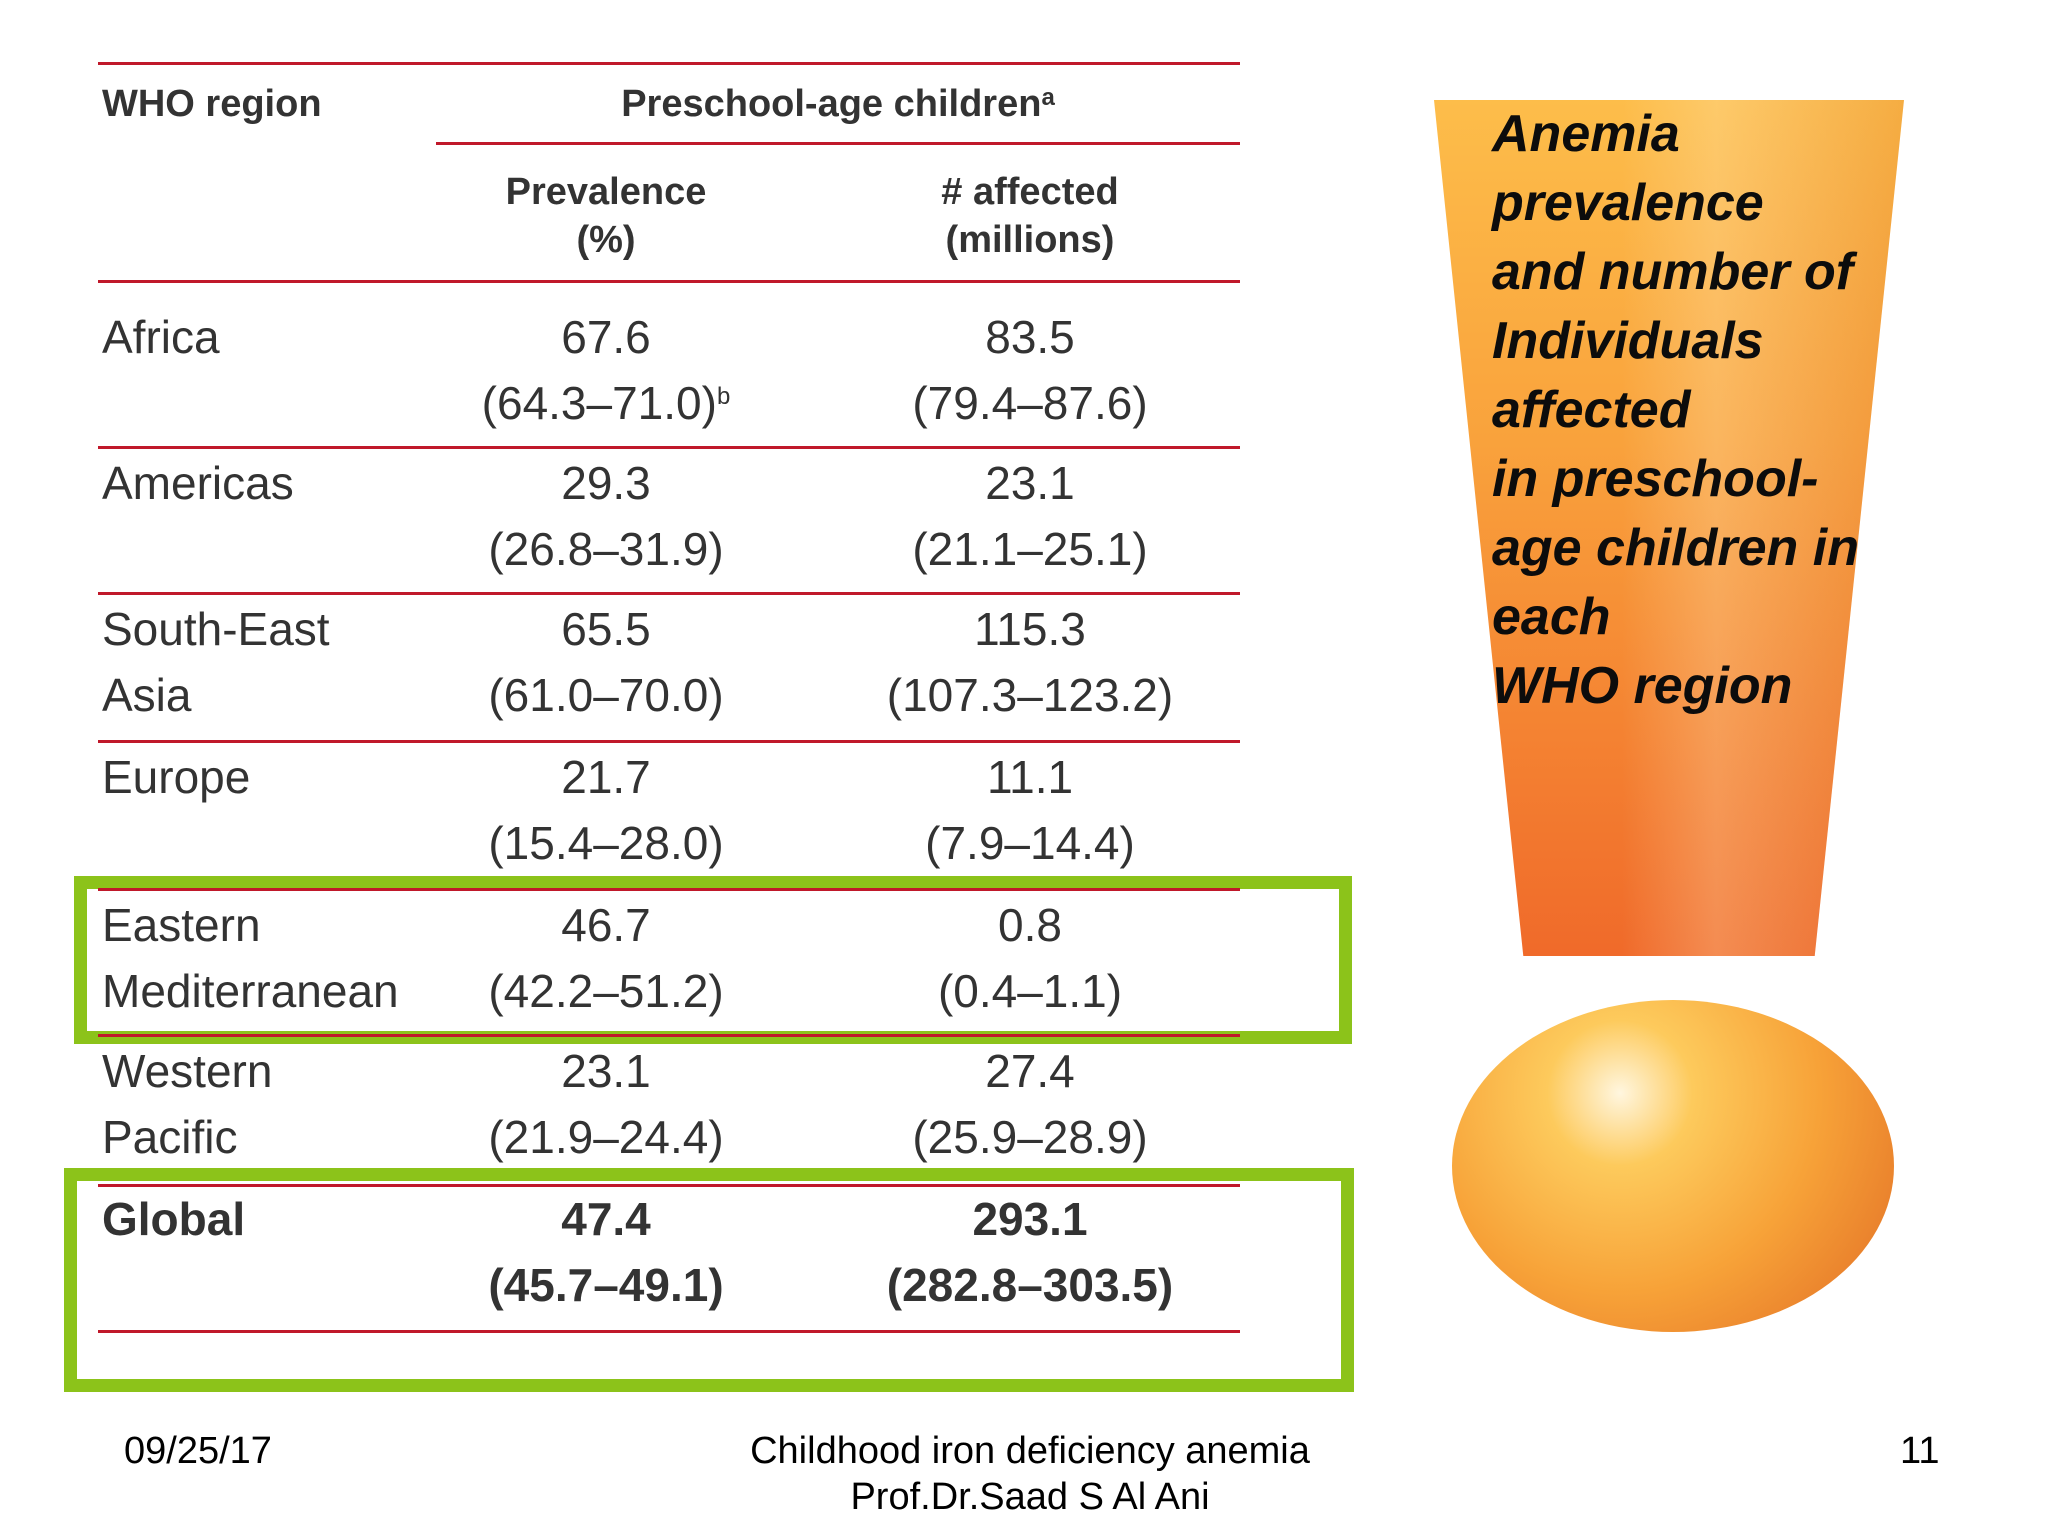  Describe the element at coordinates (831, 104) in the screenshot. I see `header-preschool-text: Preschool-age children` at that location.